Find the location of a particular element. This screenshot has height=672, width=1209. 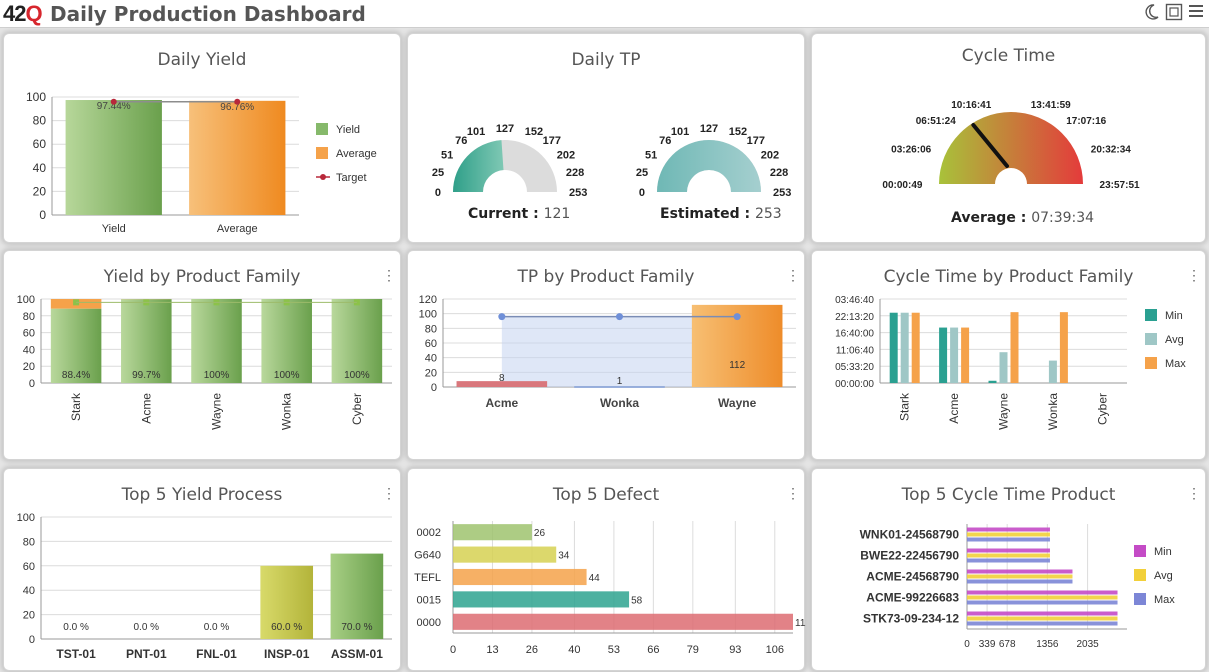

legend-label: Max is located at coordinates (1164, 600).